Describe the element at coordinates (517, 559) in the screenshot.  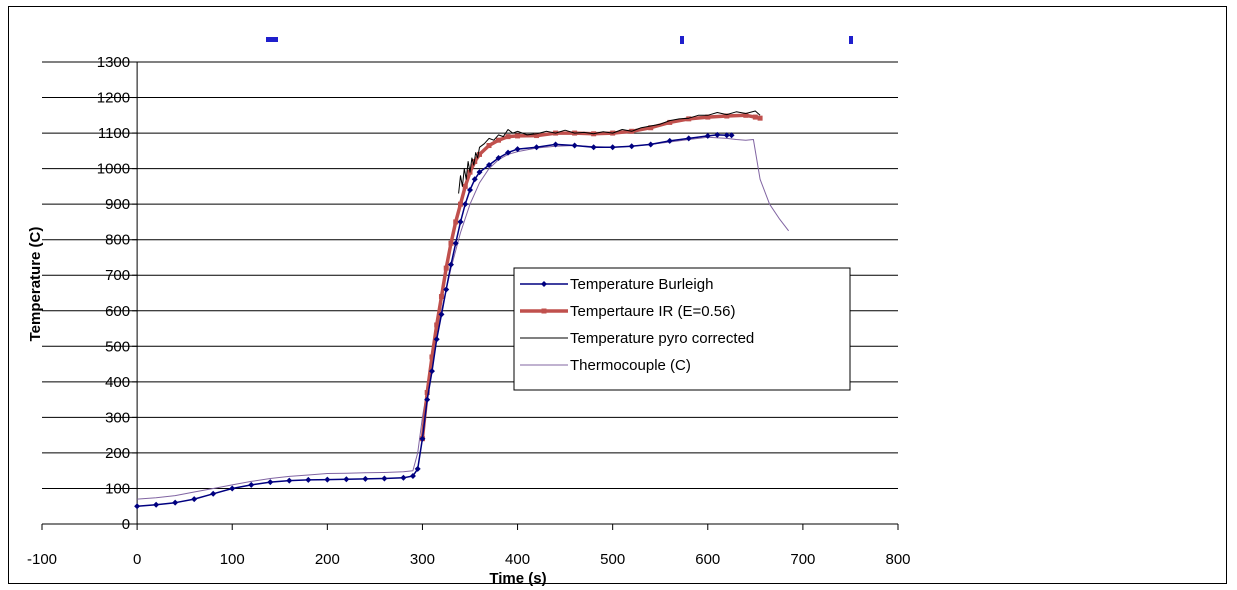
I see `x-tick-label: 400` at that location.